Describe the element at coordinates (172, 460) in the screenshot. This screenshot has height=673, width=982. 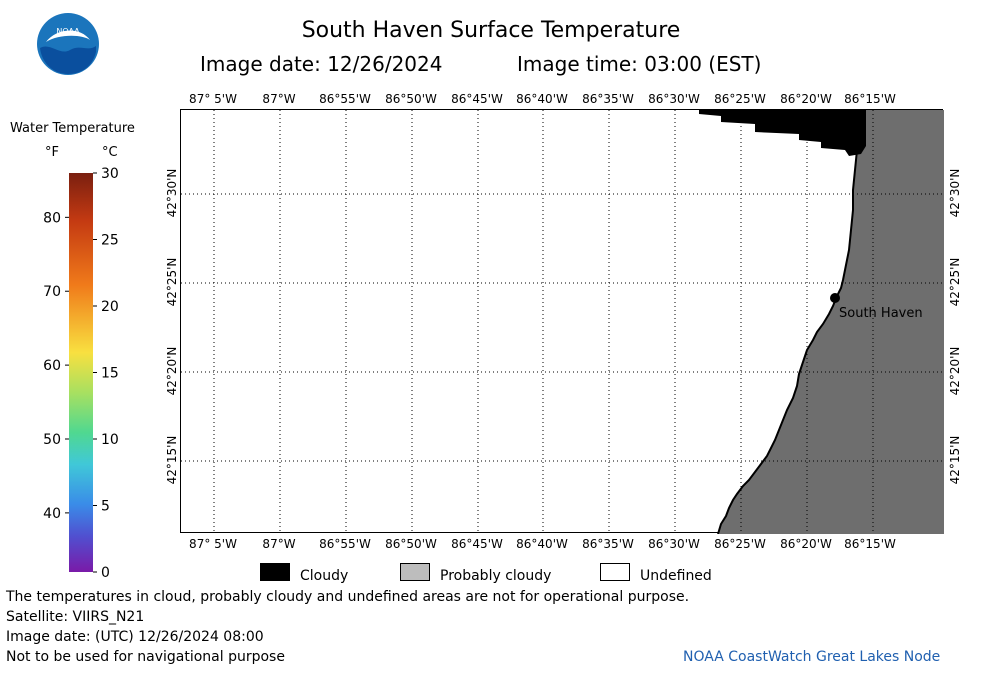
I see `lat-label-left: 42°15'N` at that location.